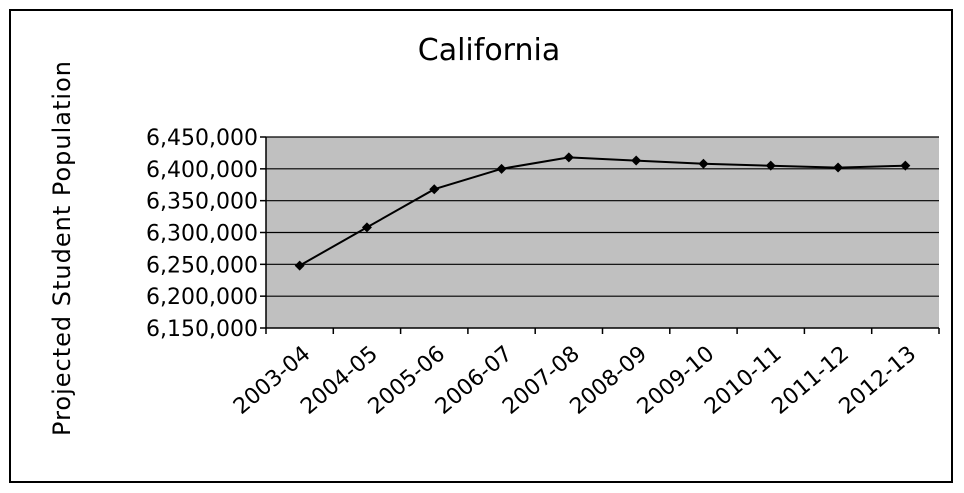 This screenshot has width=964, height=493. Describe the element at coordinates (202, 138) in the screenshot. I see `y-tick-label: 6,450,000` at that location.